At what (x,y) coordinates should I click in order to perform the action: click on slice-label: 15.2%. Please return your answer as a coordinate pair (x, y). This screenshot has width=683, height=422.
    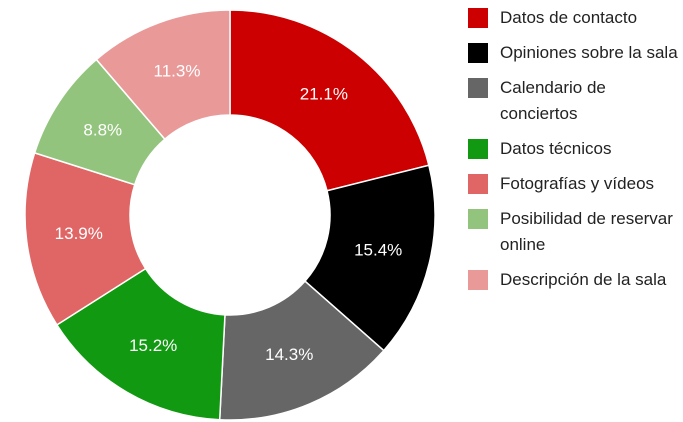
    Looking at the image, I should click on (153, 345).